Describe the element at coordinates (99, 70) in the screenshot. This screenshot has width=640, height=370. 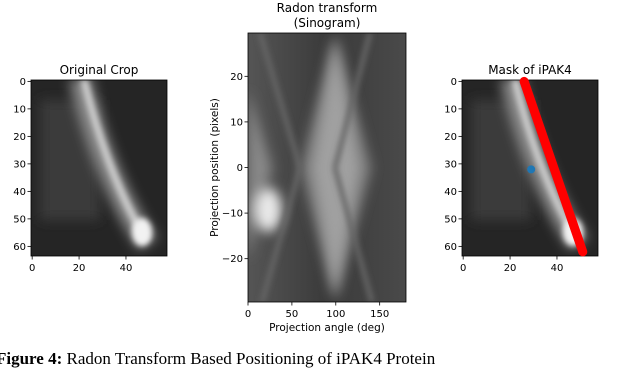
I see `panel-title: Original Crop` at that location.